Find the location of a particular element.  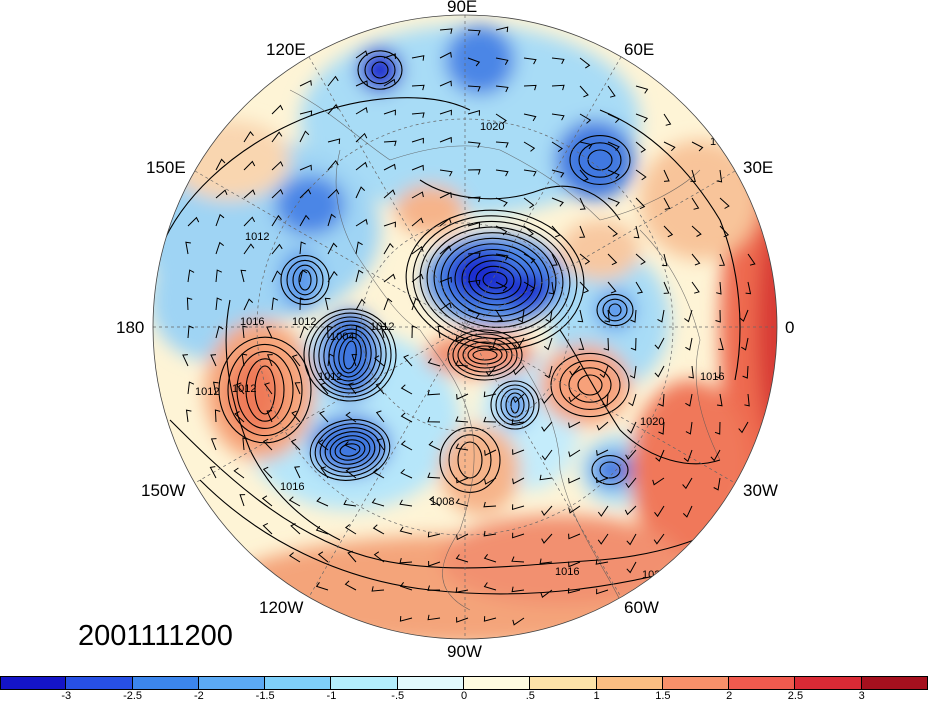

colorbar-tick-label: 1.5 is located at coordinates (663, 696).